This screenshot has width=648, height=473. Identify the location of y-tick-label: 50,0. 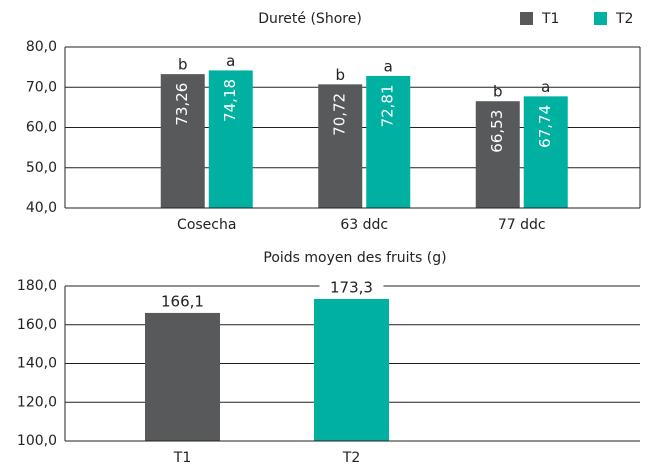
(41, 168).